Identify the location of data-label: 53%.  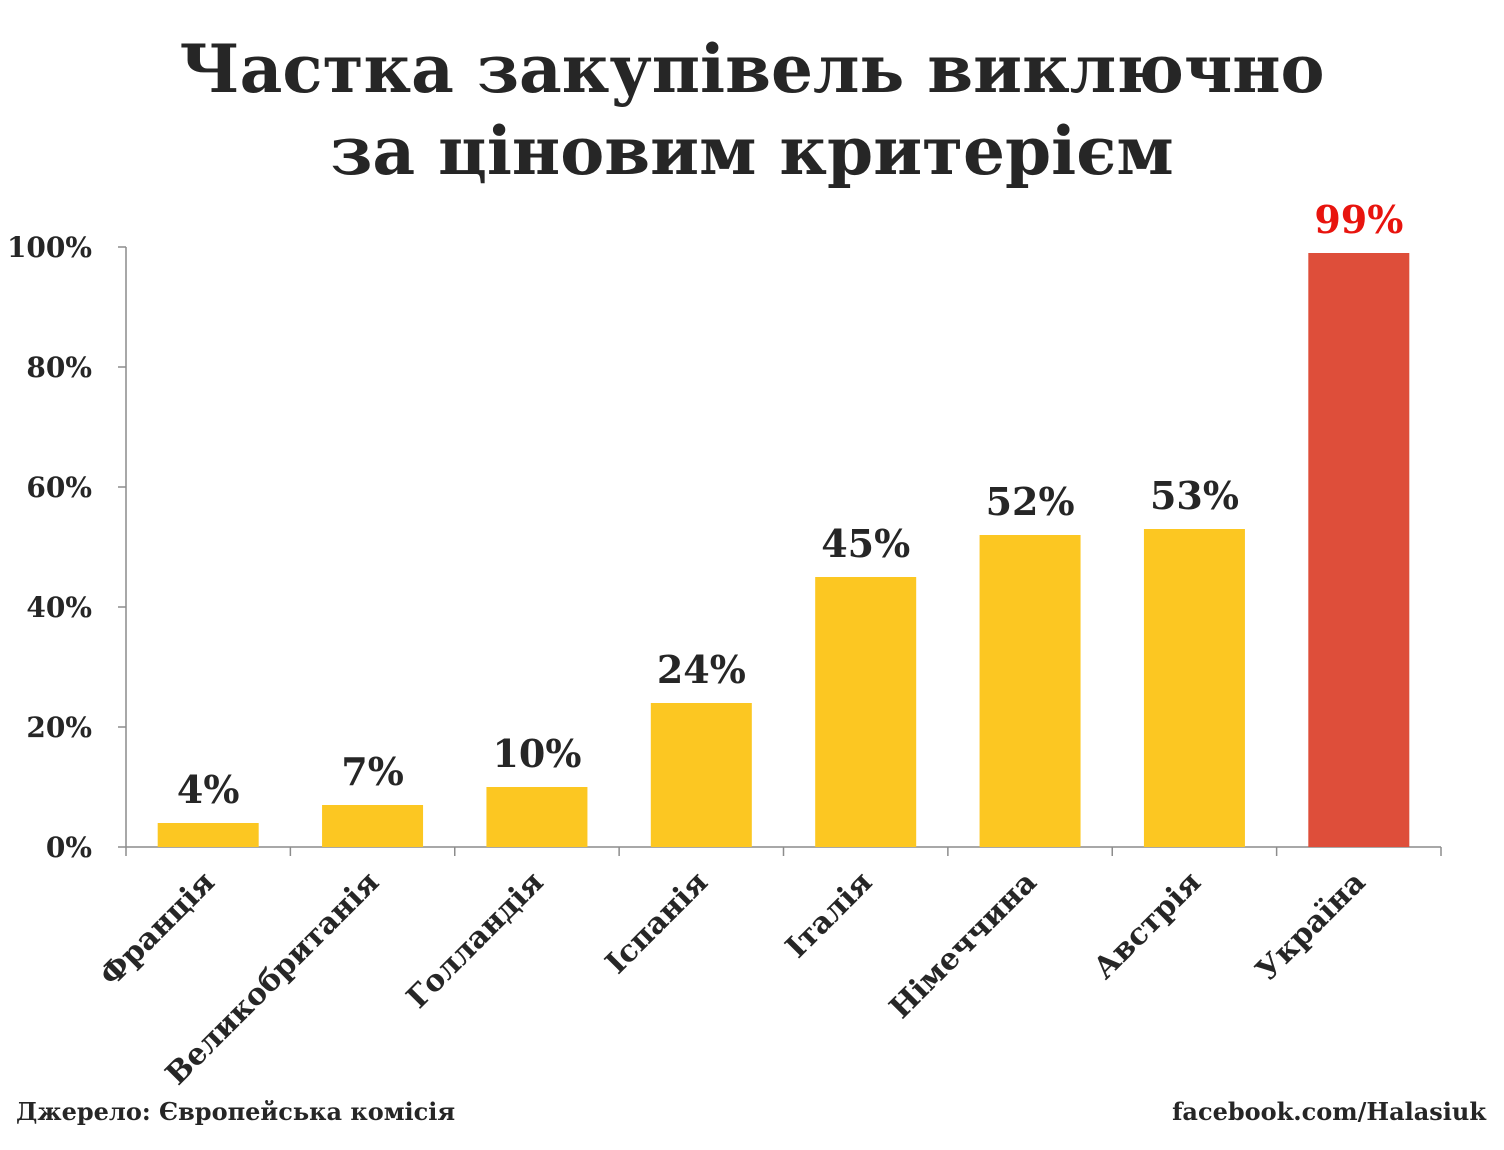
(1194, 495).